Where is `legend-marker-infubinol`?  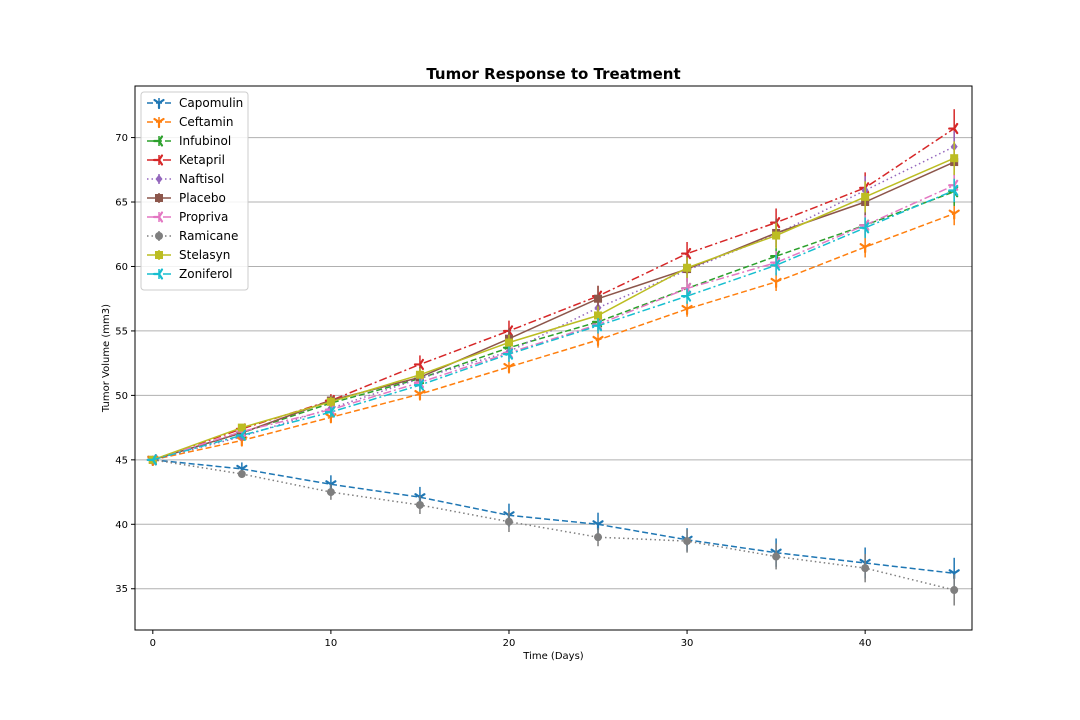
legend-marker-infubinol is located at coordinates (158, 141).